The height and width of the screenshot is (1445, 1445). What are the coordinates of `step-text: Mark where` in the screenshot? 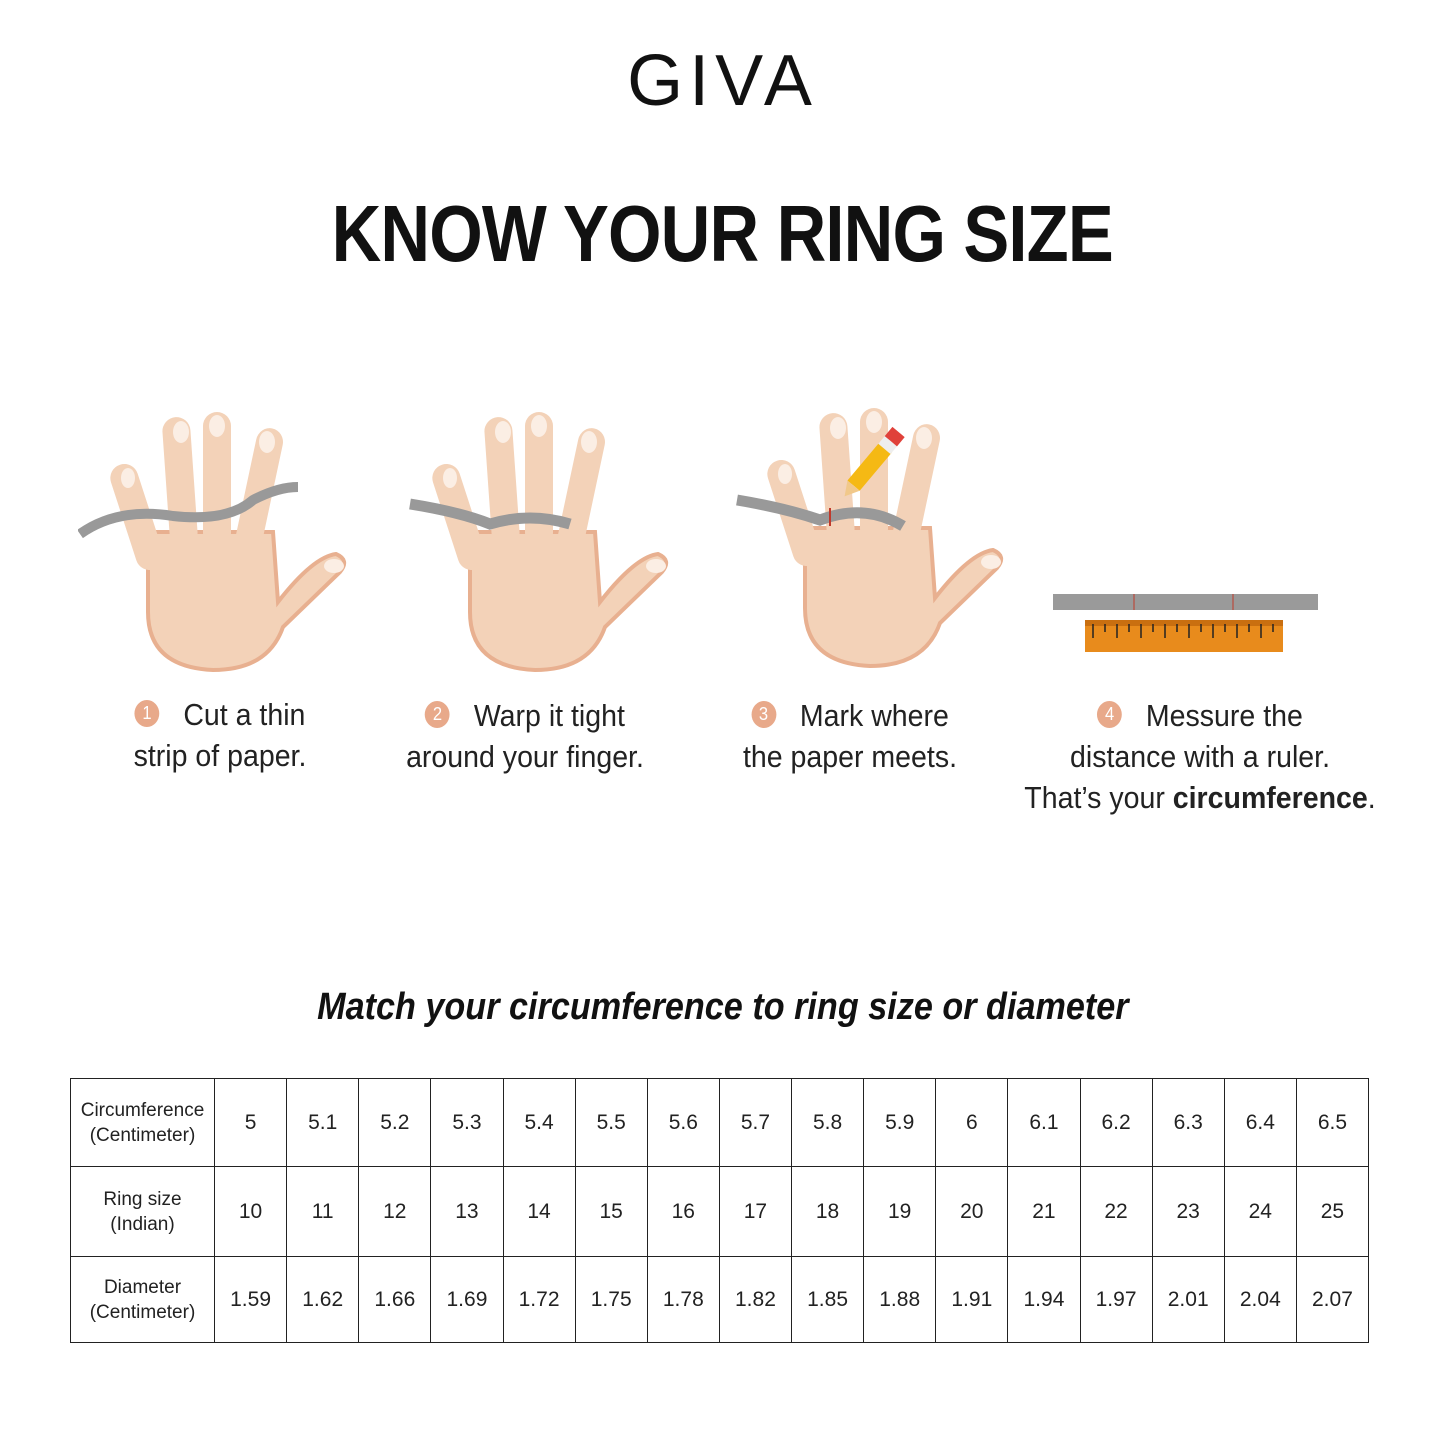 It's located at (874, 715).